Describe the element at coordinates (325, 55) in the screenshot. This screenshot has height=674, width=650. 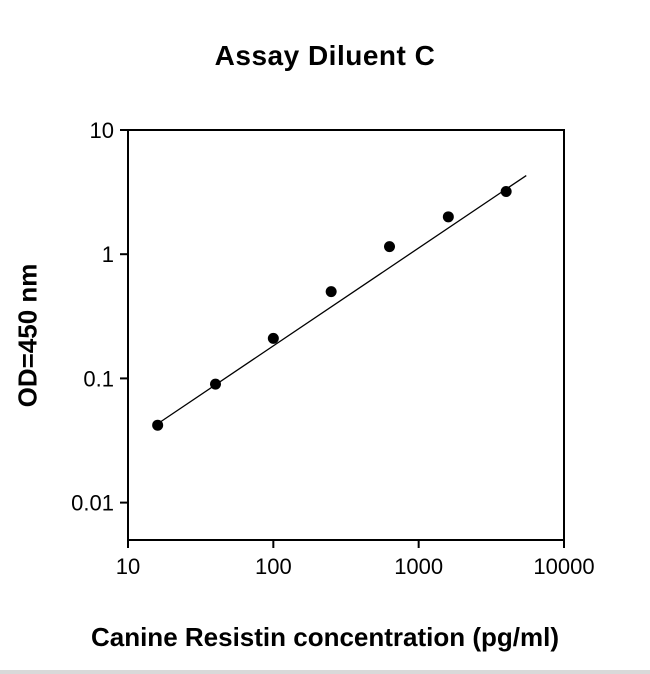
I see `chart-title: Assay Diluent C` at that location.